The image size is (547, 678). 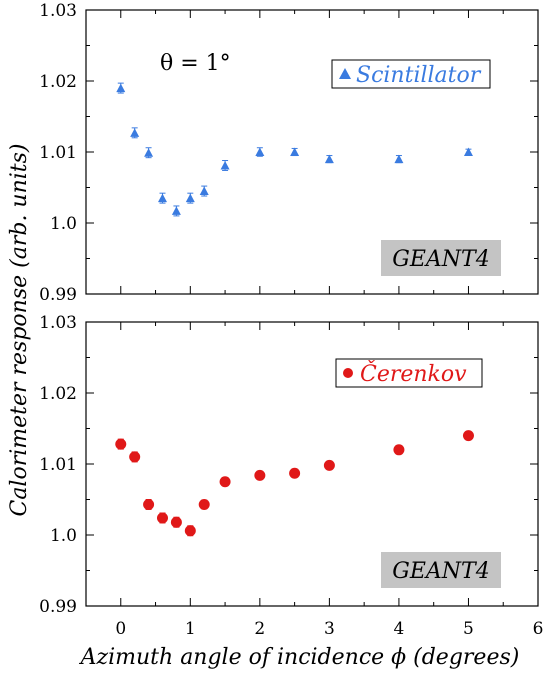 What do you see at coordinates (348, 373) in the screenshot?
I see `circle-marker-icon` at bounding box center [348, 373].